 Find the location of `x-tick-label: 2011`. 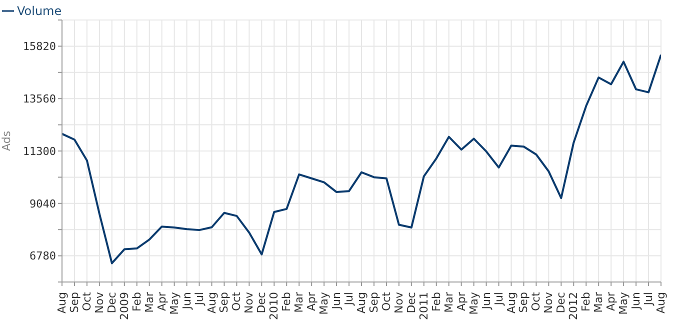

x-tick-label: 2011 is located at coordinates (423, 306).